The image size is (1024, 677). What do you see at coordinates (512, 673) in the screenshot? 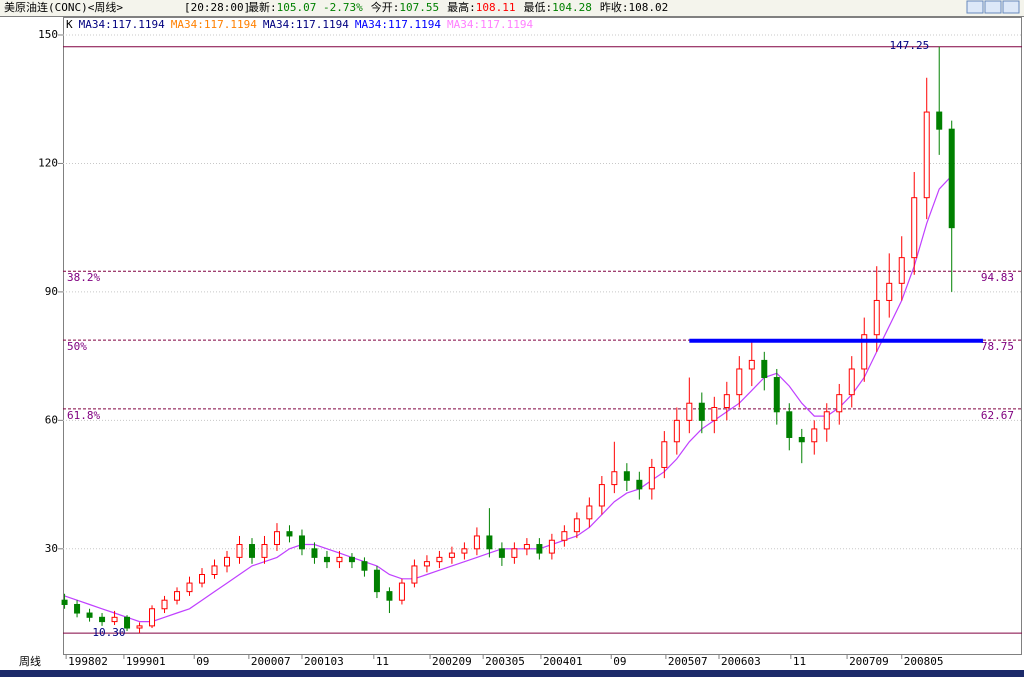
I see `status-bar` at bounding box center [512, 673].